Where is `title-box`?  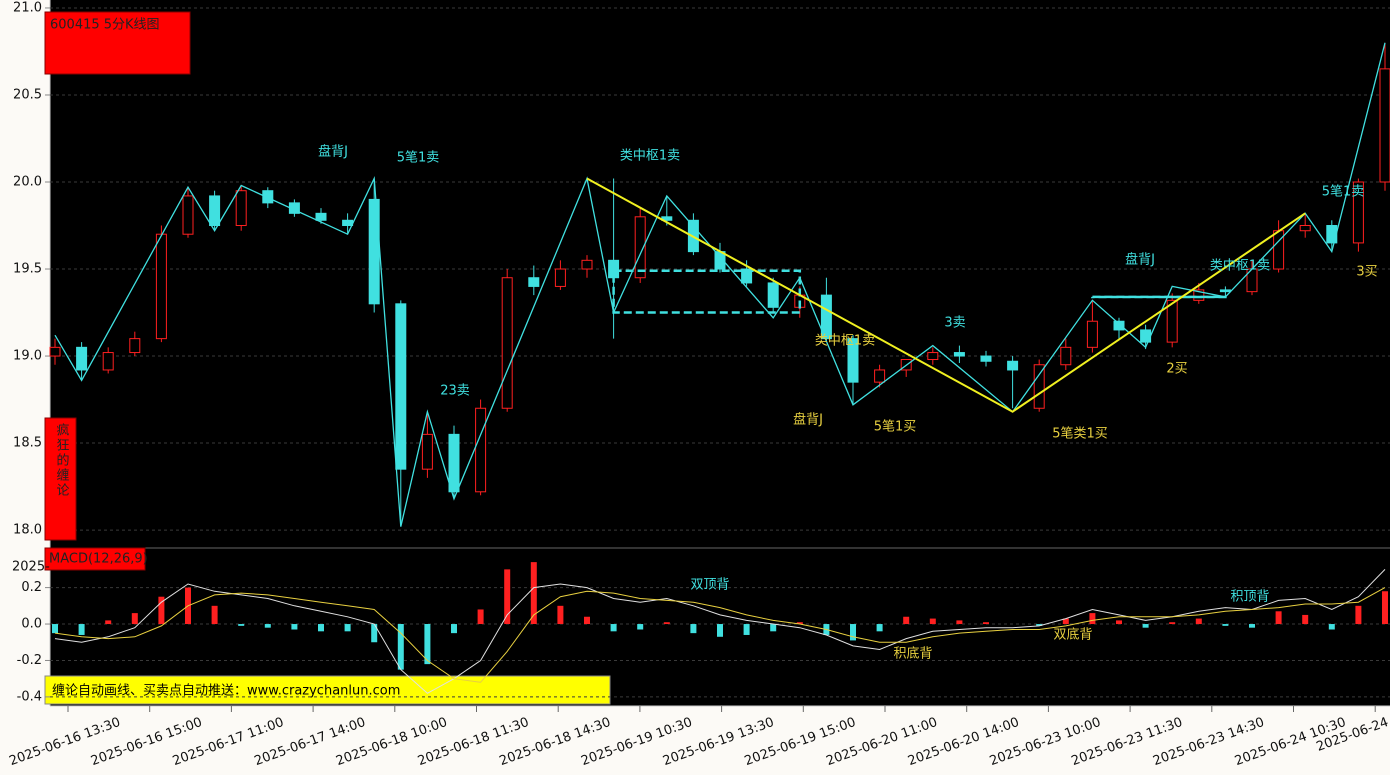
title-box is located at coordinates (117, 43).